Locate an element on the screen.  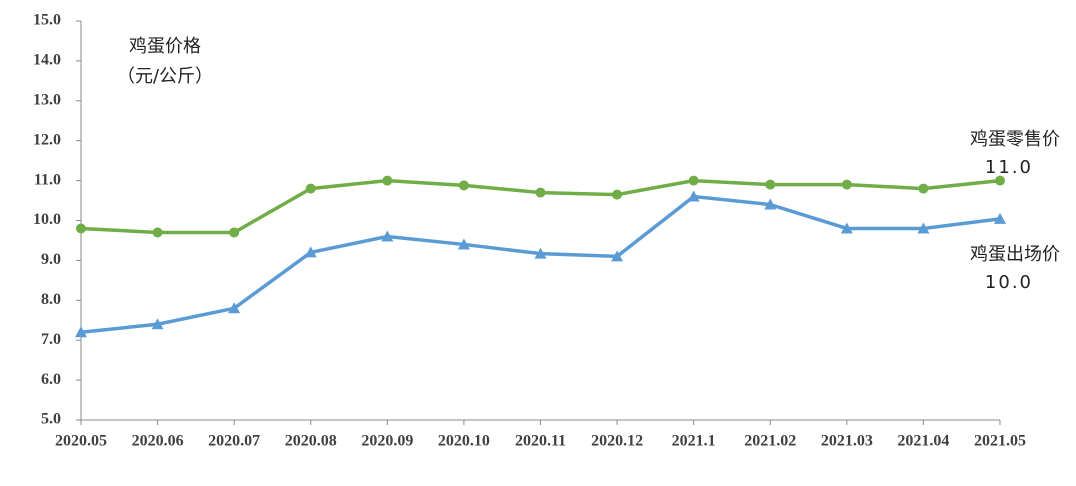
y-tick-label: 8.0 is located at coordinates (51, 299).